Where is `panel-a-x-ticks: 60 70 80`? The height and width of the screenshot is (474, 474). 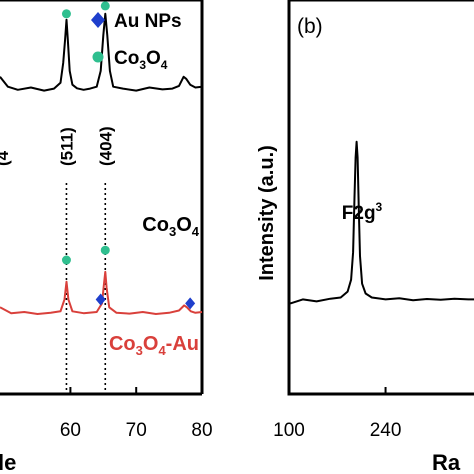
panel-a-x-ticks: 60 70 80 is located at coordinates (136, 414).